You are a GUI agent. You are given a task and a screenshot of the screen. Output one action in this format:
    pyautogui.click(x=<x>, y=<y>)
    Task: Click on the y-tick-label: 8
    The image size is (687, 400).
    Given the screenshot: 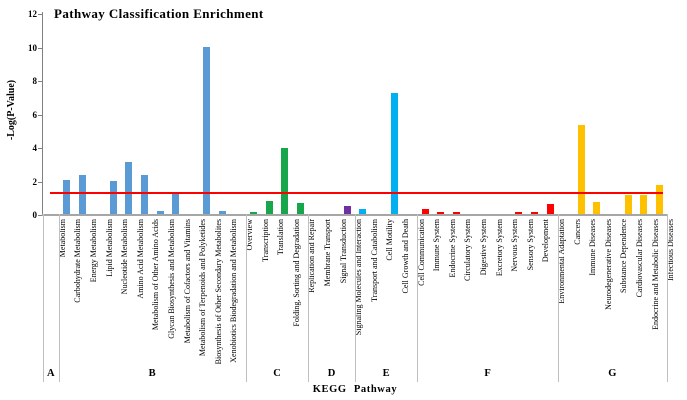 What is the action you would take?
    pyautogui.click(x=35, y=81)
    